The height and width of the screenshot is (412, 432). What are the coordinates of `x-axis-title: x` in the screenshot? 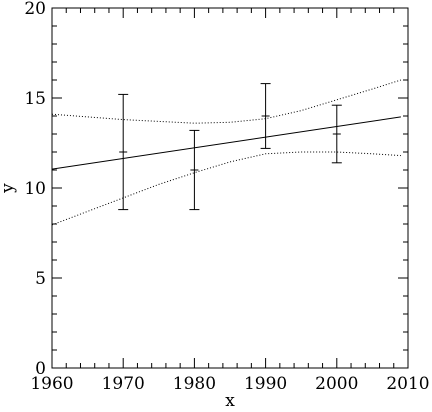 It's located at (230, 401).